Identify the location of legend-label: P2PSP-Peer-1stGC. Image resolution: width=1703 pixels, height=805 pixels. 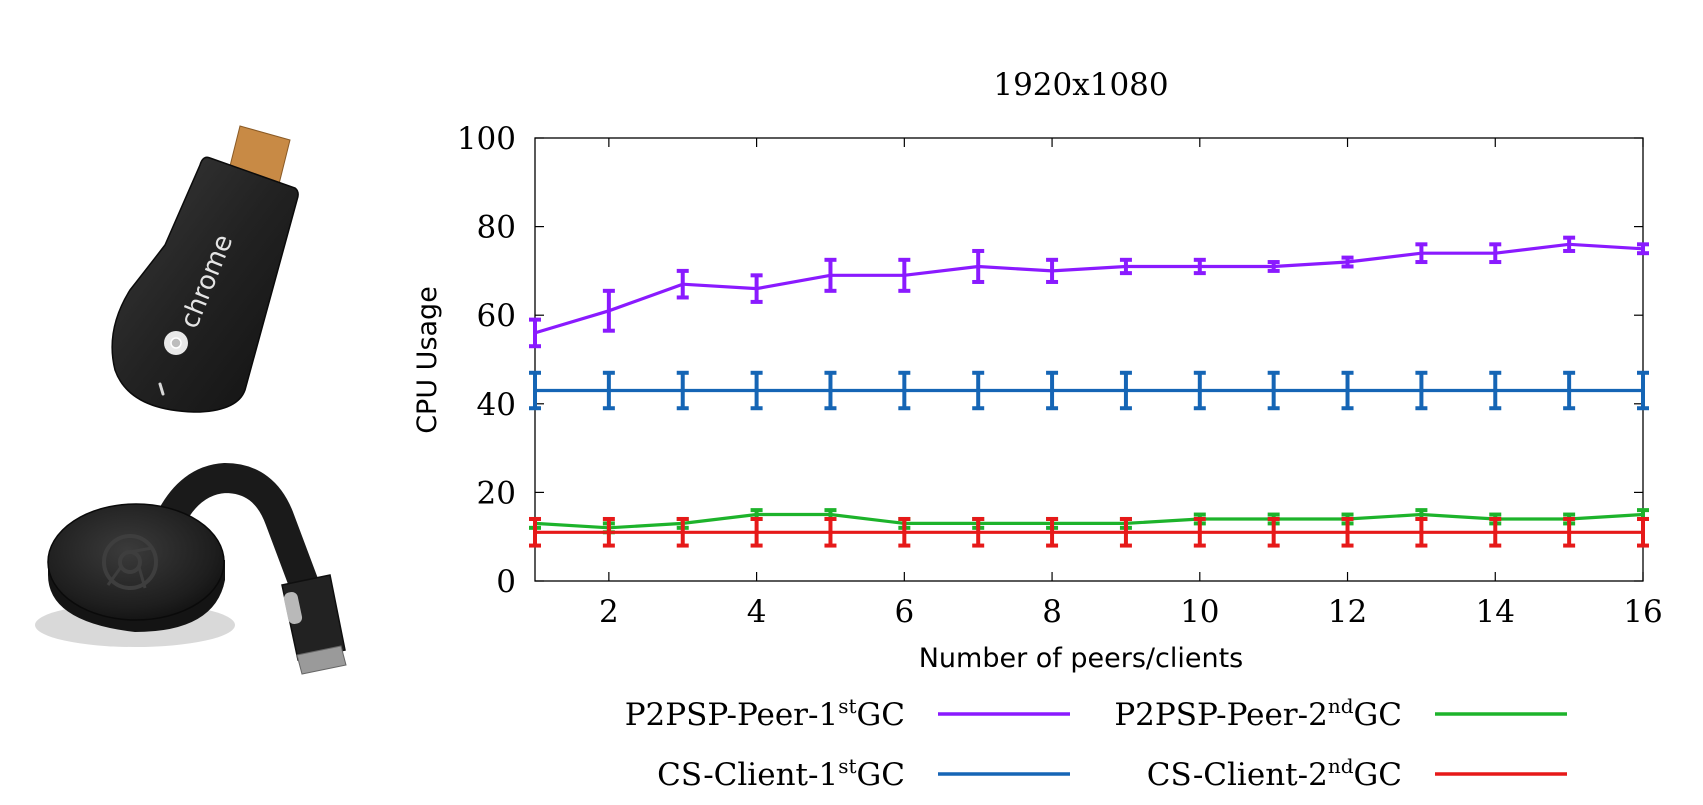
(765, 713).